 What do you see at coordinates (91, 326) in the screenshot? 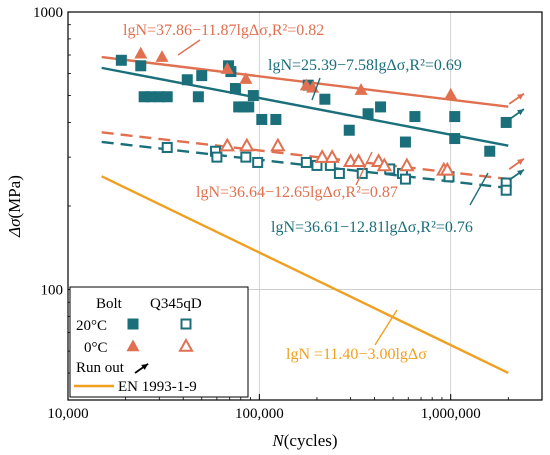
I see `legend-row-20: 20°C` at bounding box center [91, 326].